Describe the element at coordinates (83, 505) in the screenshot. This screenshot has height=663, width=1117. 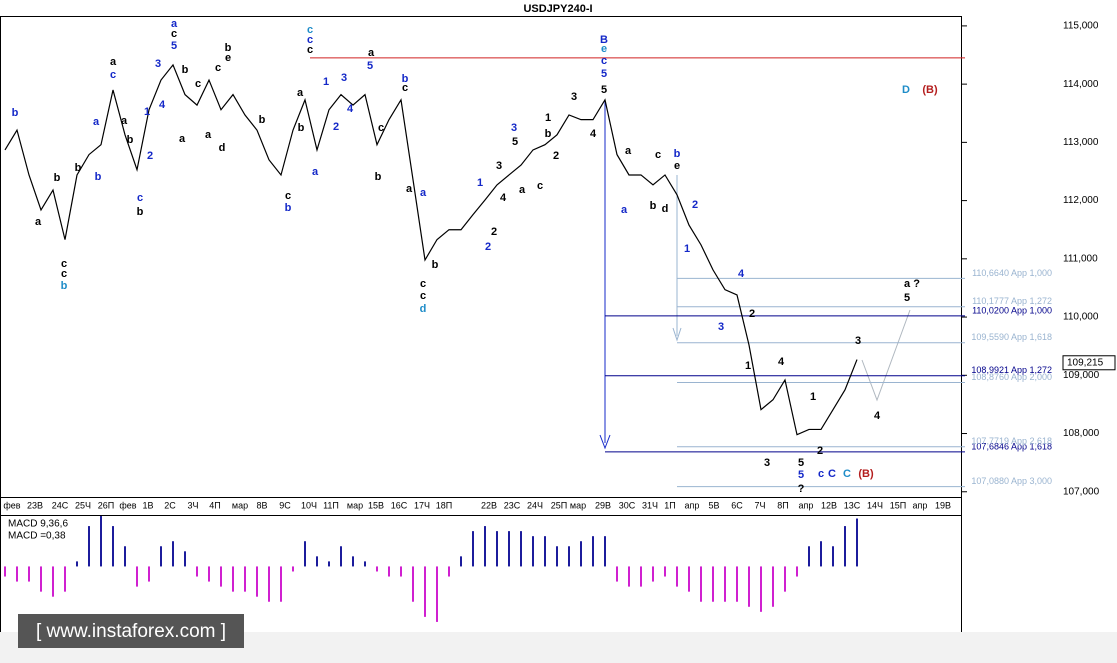
I see `x-tick-label: 25Ч` at that location.